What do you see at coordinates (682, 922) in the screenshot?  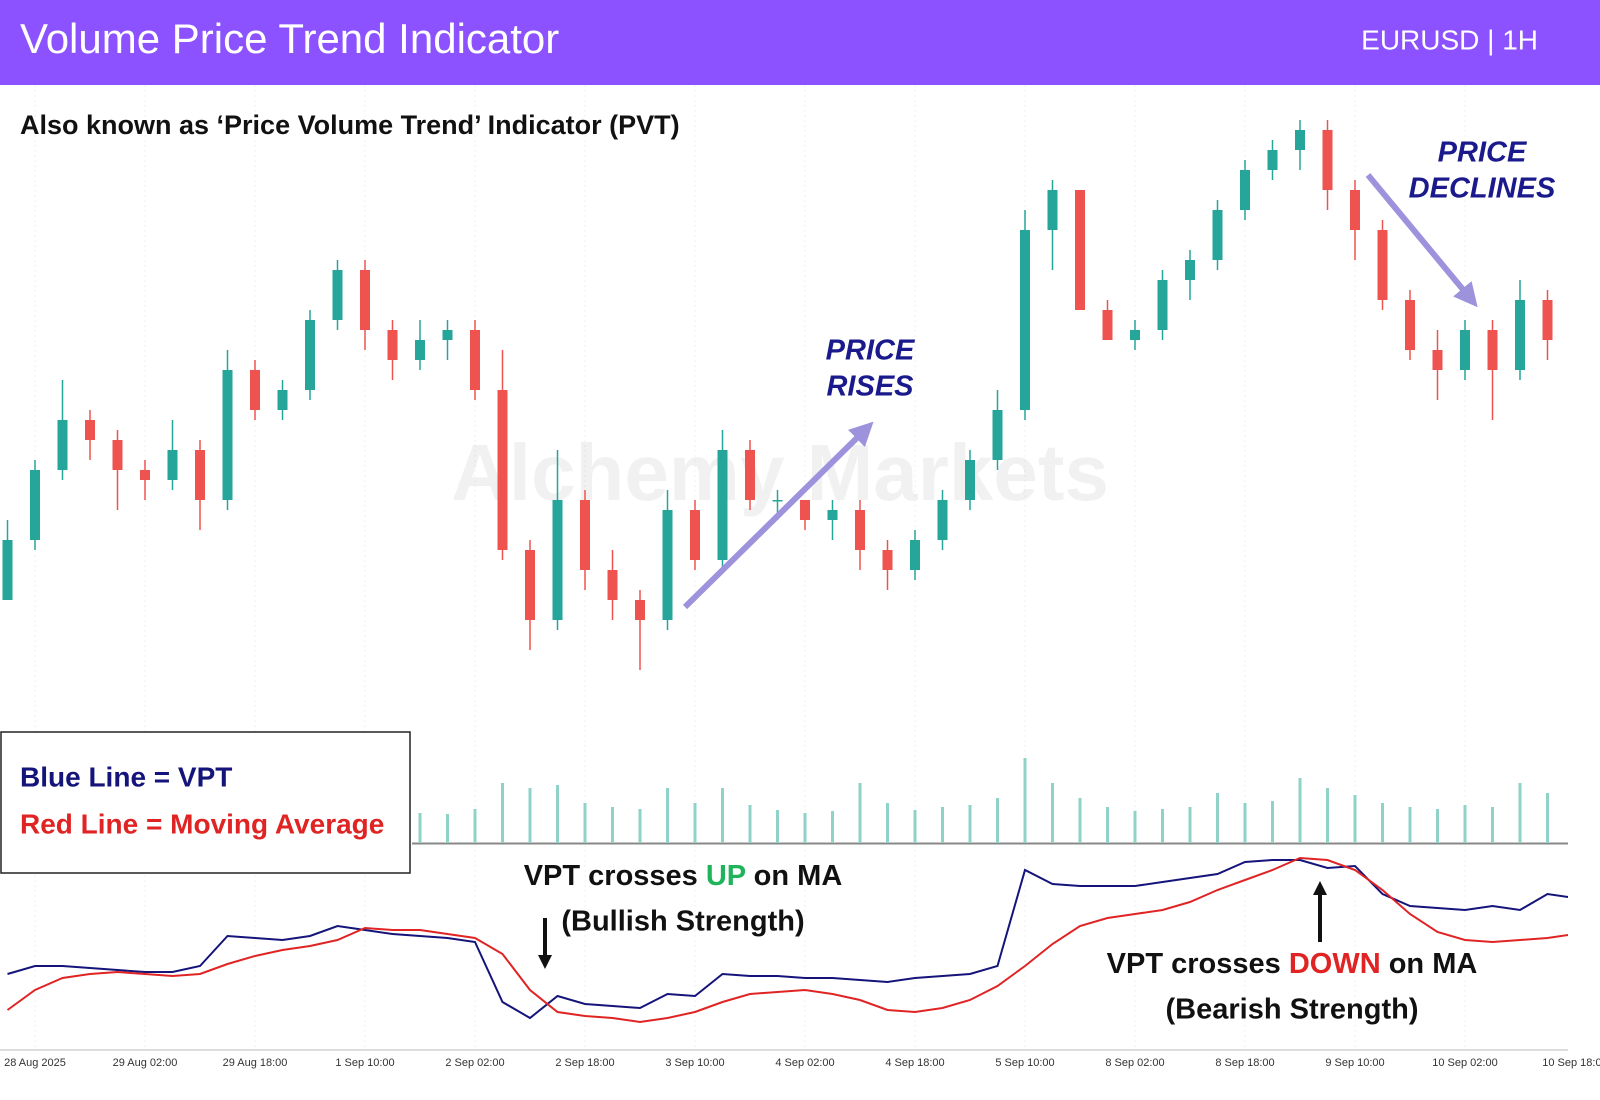 I see `annotation: (Bullish Strength)` at bounding box center [682, 922].